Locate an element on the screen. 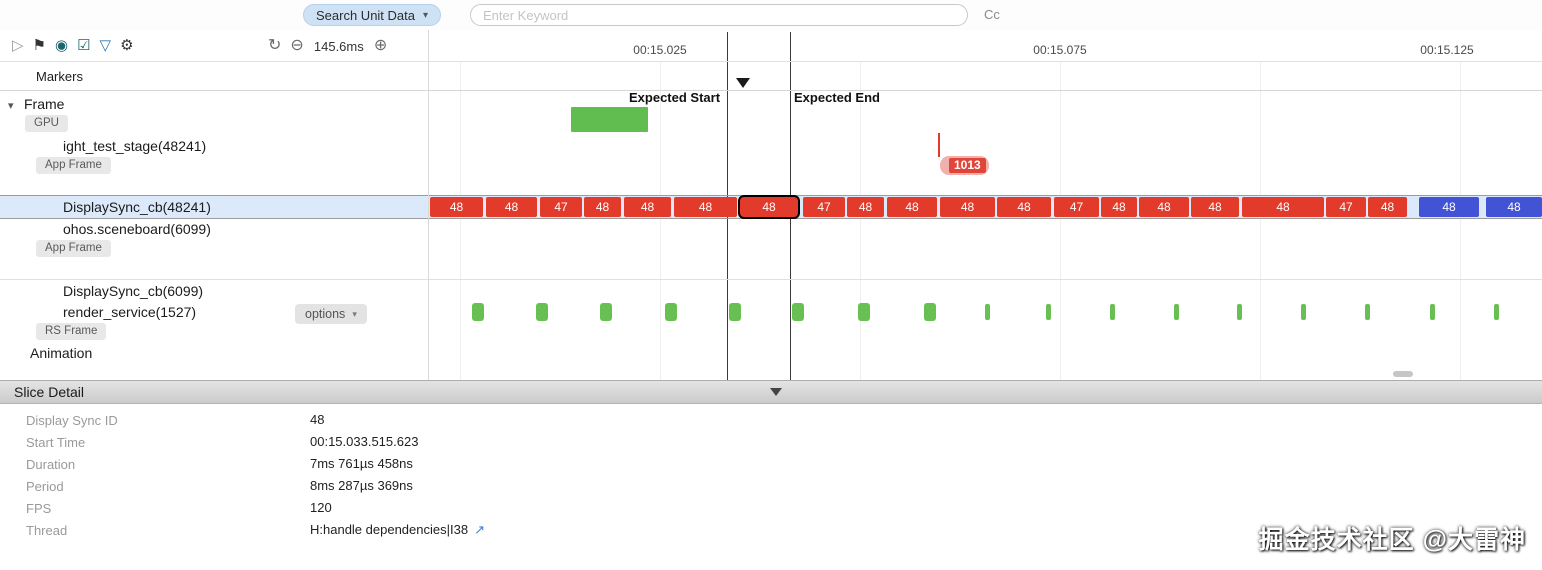 The height and width of the screenshot is (570, 1542). chevron-down-icon: ▾ is located at coordinates (354, 313).